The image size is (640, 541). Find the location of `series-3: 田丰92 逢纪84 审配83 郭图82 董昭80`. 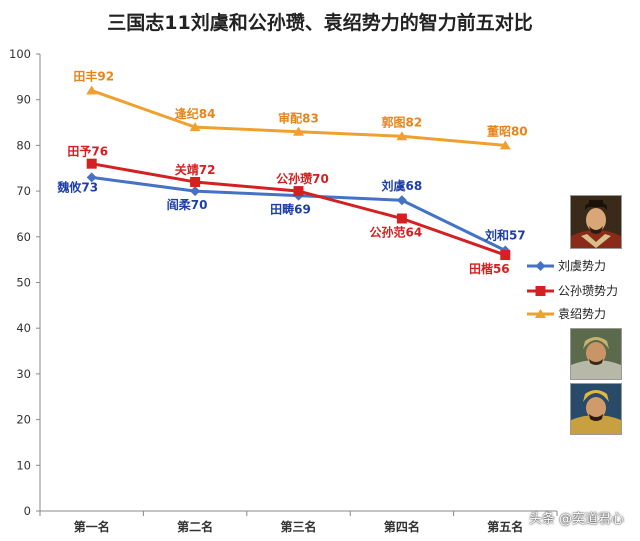

series-3: 田丰92 逢纪84 审配83 郭图82 董昭80 is located at coordinates (300, 109).